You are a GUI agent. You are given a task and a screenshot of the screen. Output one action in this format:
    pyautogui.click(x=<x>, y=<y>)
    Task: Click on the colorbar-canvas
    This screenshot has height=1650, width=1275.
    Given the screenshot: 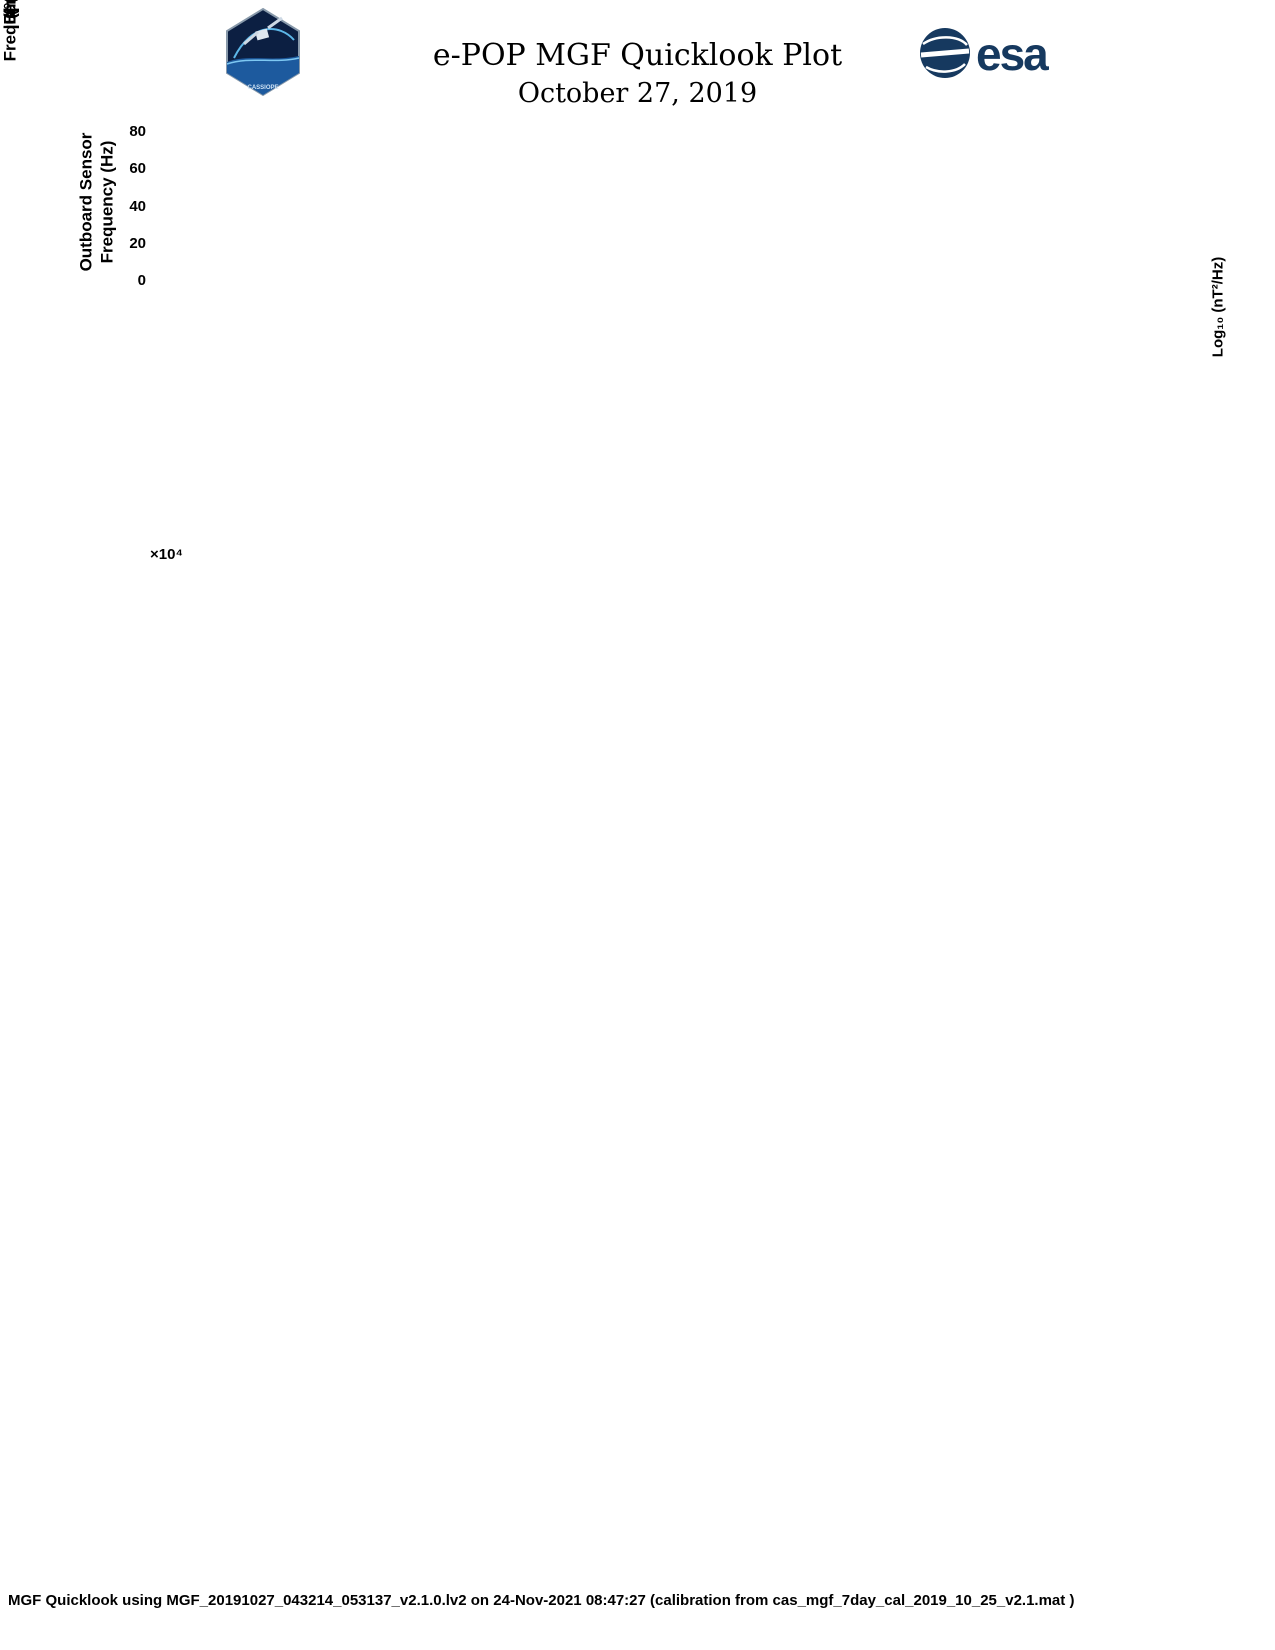 What is the action you would take?
    pyautogui.click(x=150, y=75)
    